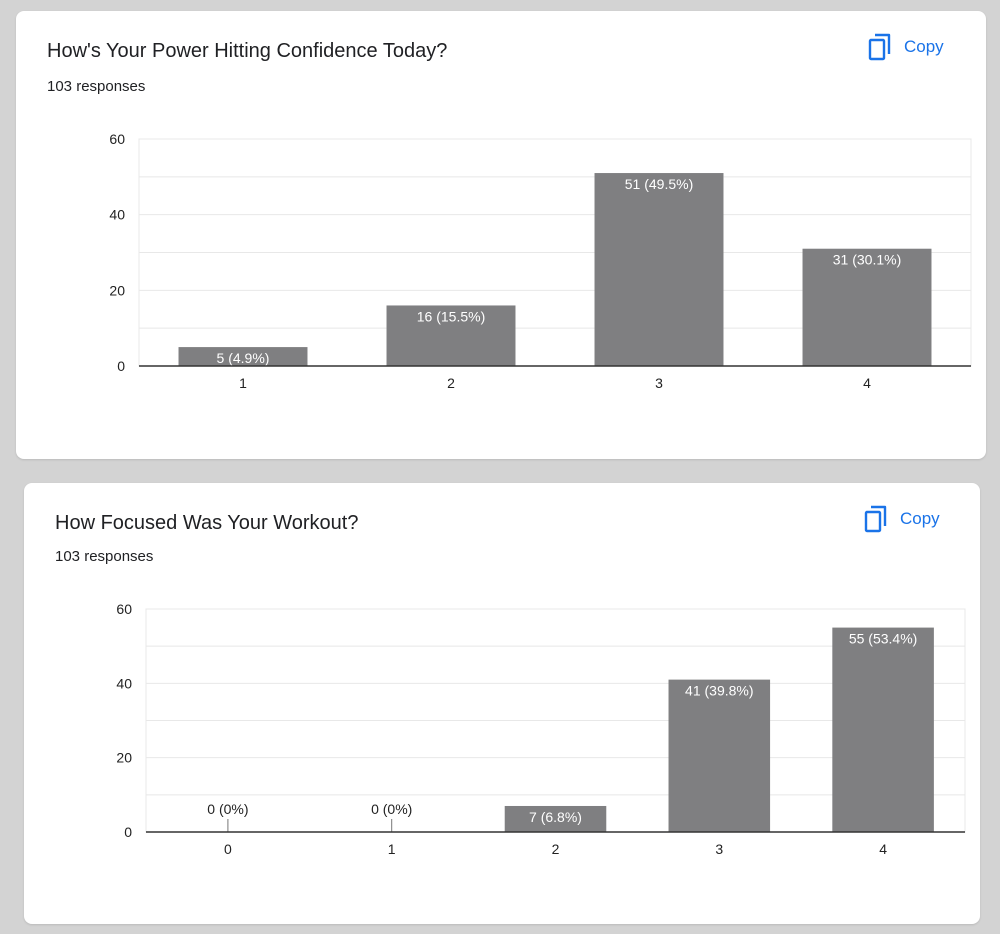 Image resolution: width=1000 pixels, height=934 pixels. I want to click on data-label: 16 (15.5%), so click(451, 316).